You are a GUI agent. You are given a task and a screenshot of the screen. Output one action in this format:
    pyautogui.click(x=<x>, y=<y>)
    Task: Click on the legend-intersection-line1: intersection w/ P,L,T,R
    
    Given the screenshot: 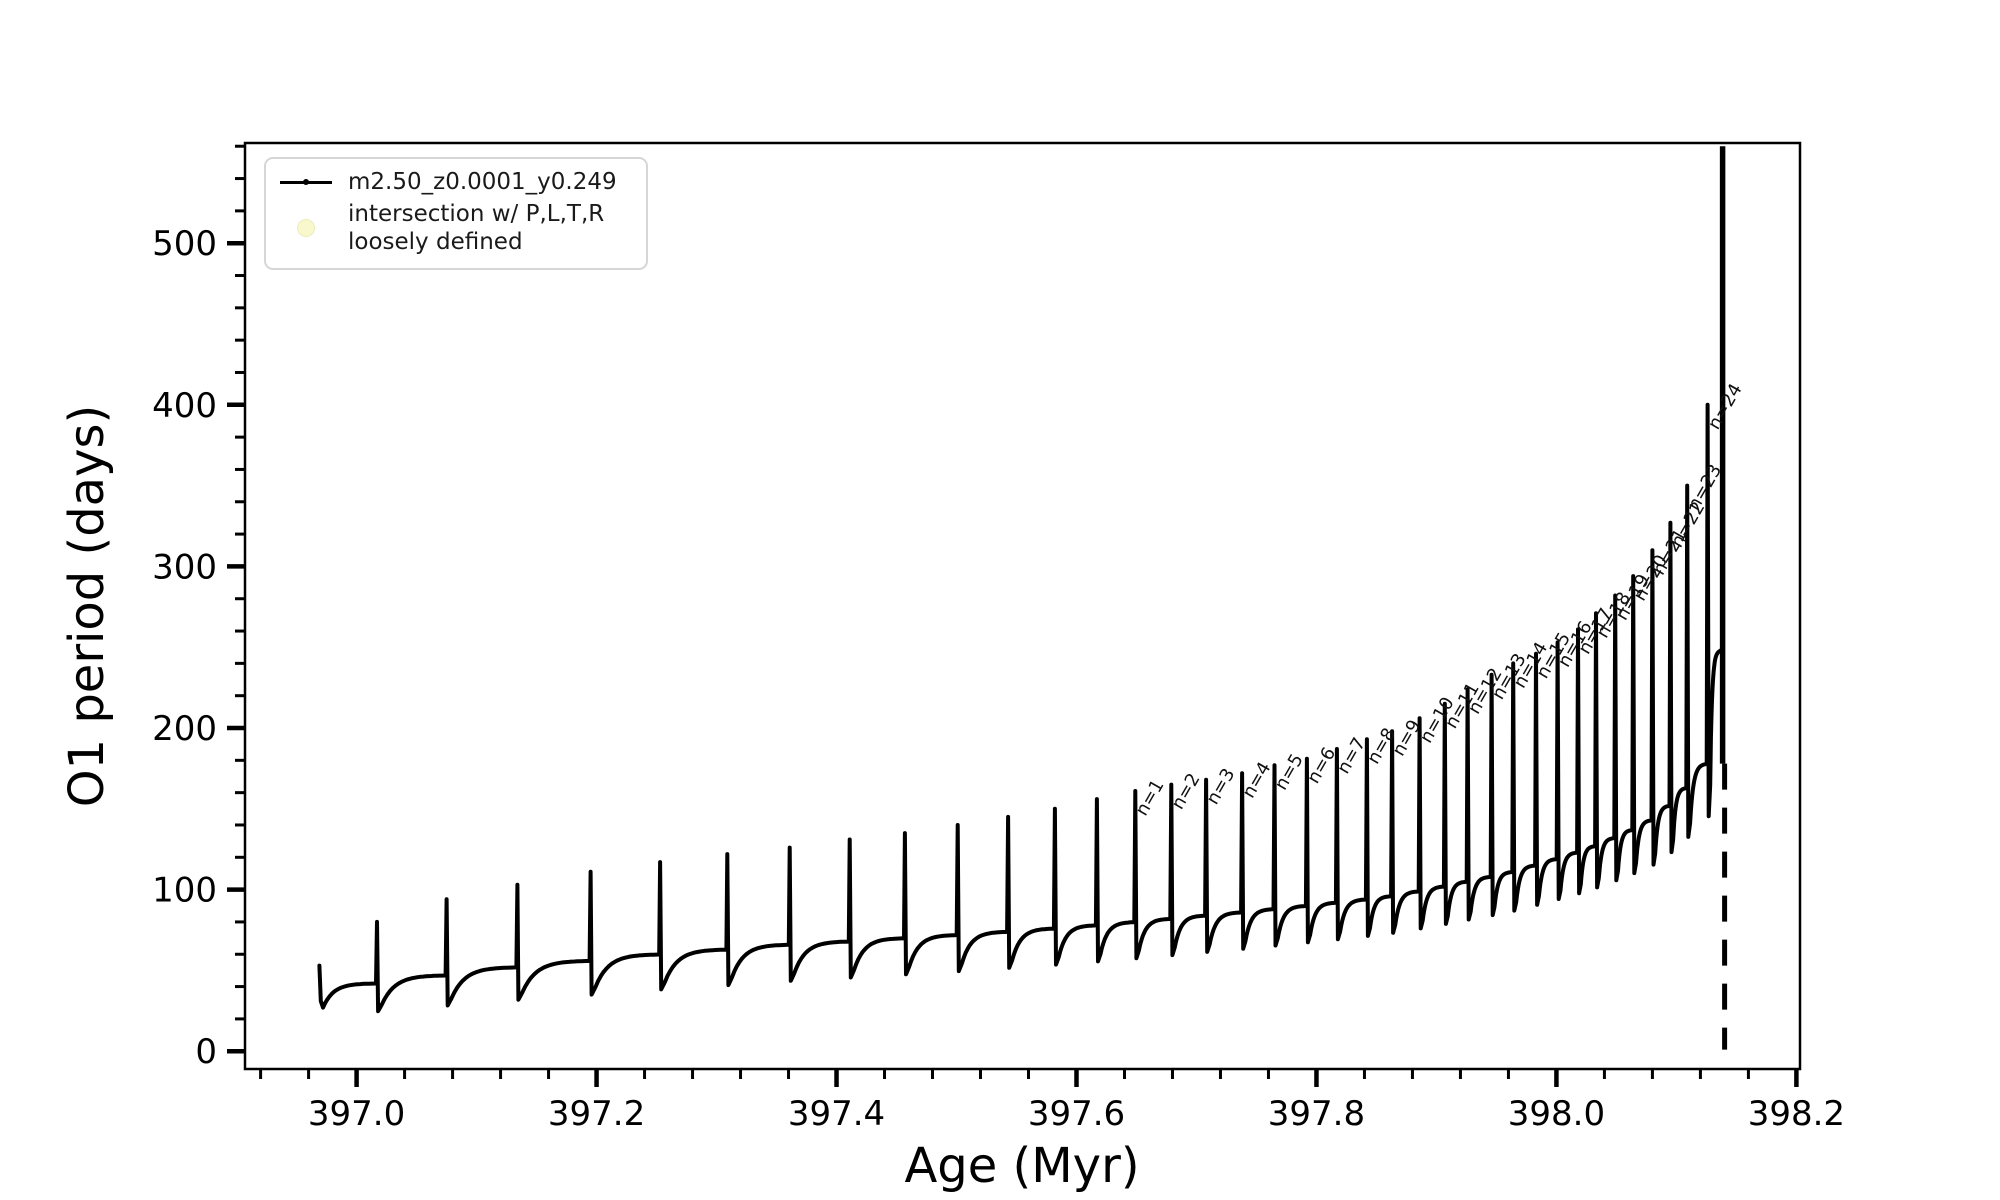 What is the action you would take?
    pyautogui.click(x=476, y=214)
    